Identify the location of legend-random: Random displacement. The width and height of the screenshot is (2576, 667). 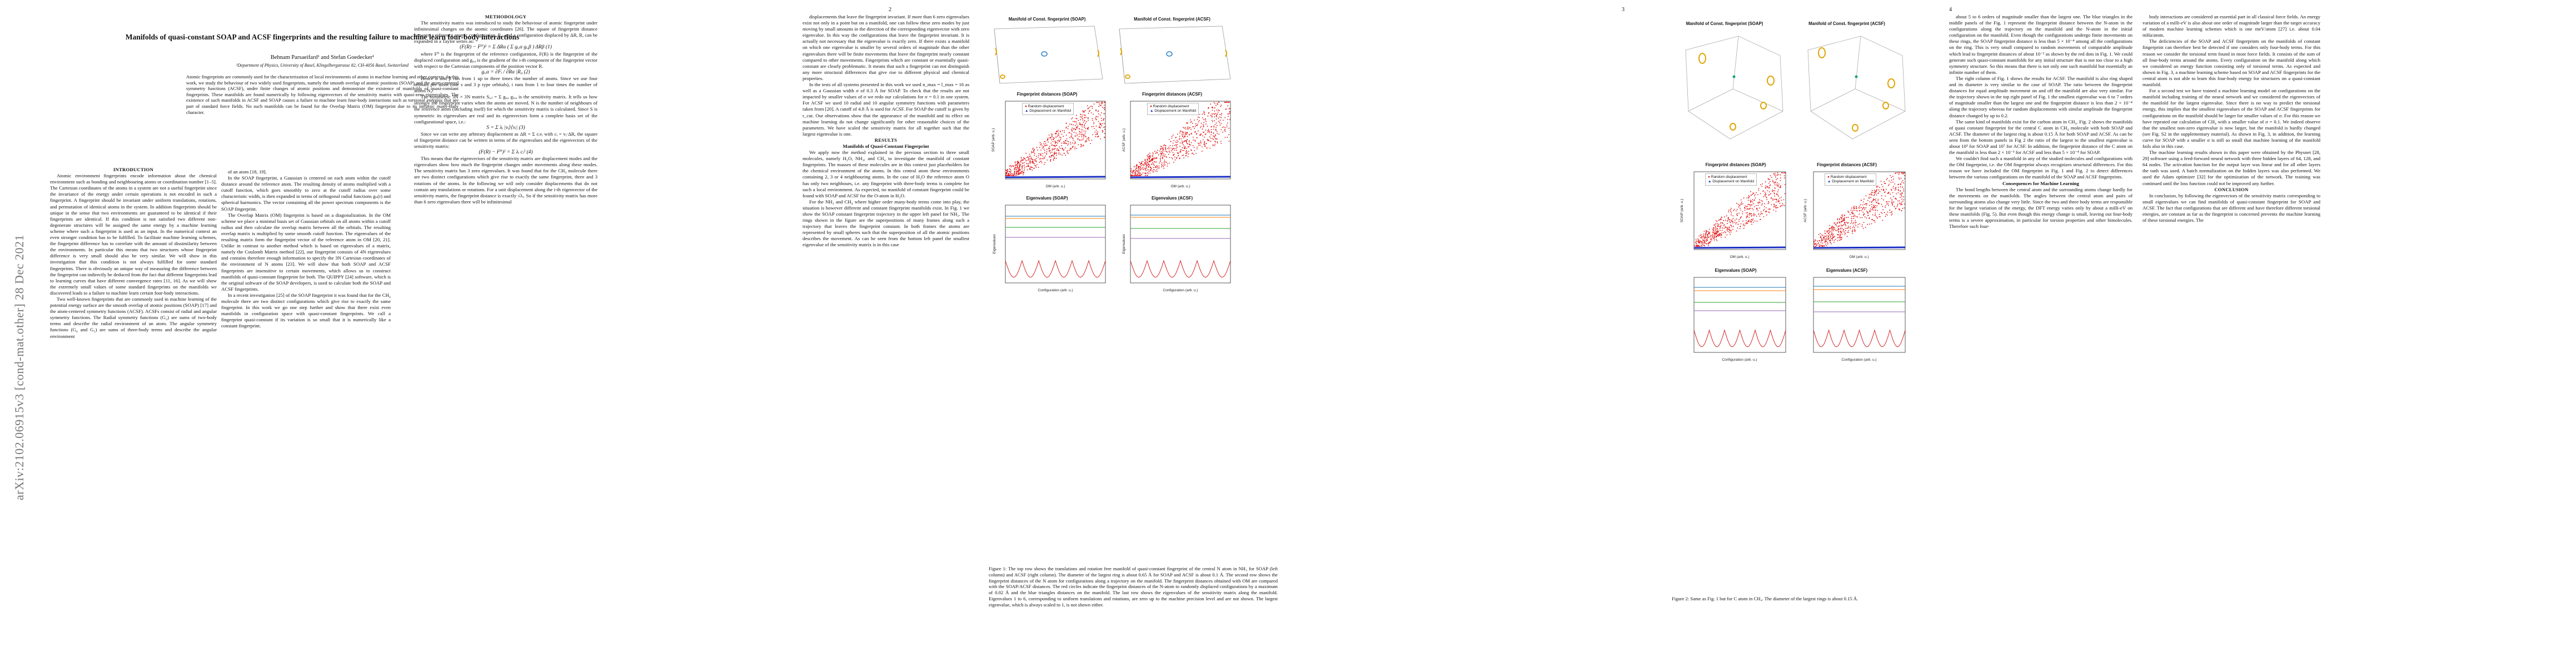
(1171, 106).